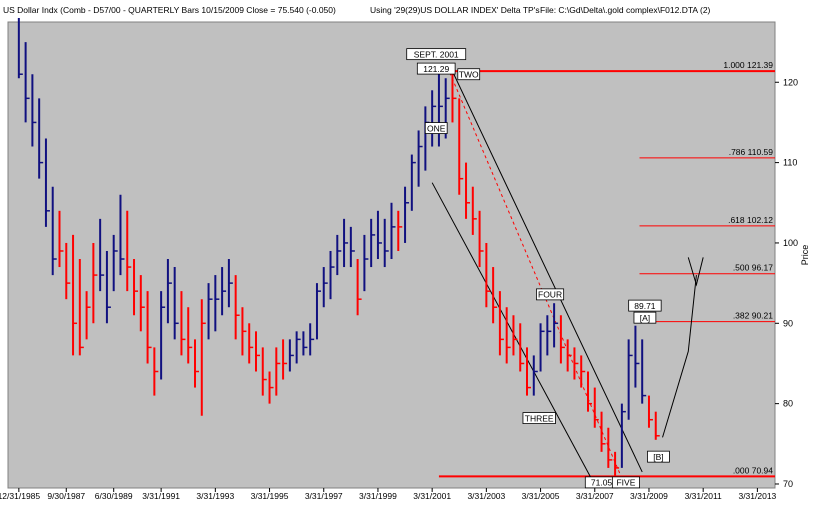 Image resolution: width=824 pixels, height=521 pixels. Describe the element at coordinates (750, 220) in the screenshot. I see `fib-level-label: .618 102.12` at that location.